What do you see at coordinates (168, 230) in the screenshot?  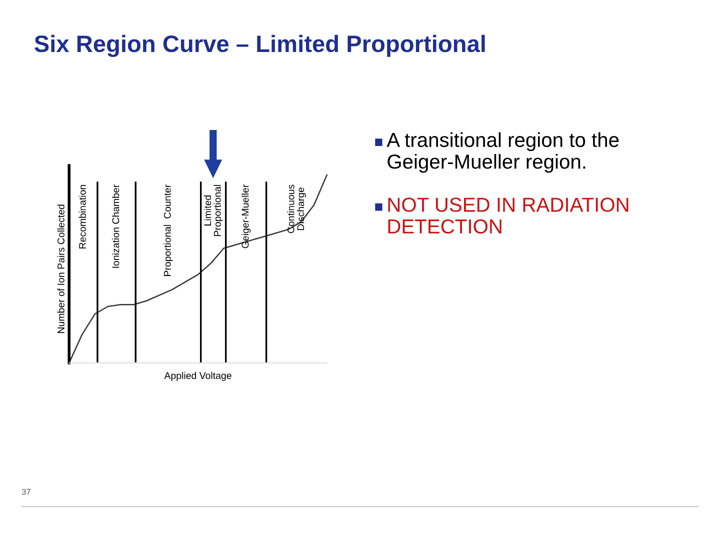 I see `annotation: Proportional Counter` at bounding box center [168, 230].